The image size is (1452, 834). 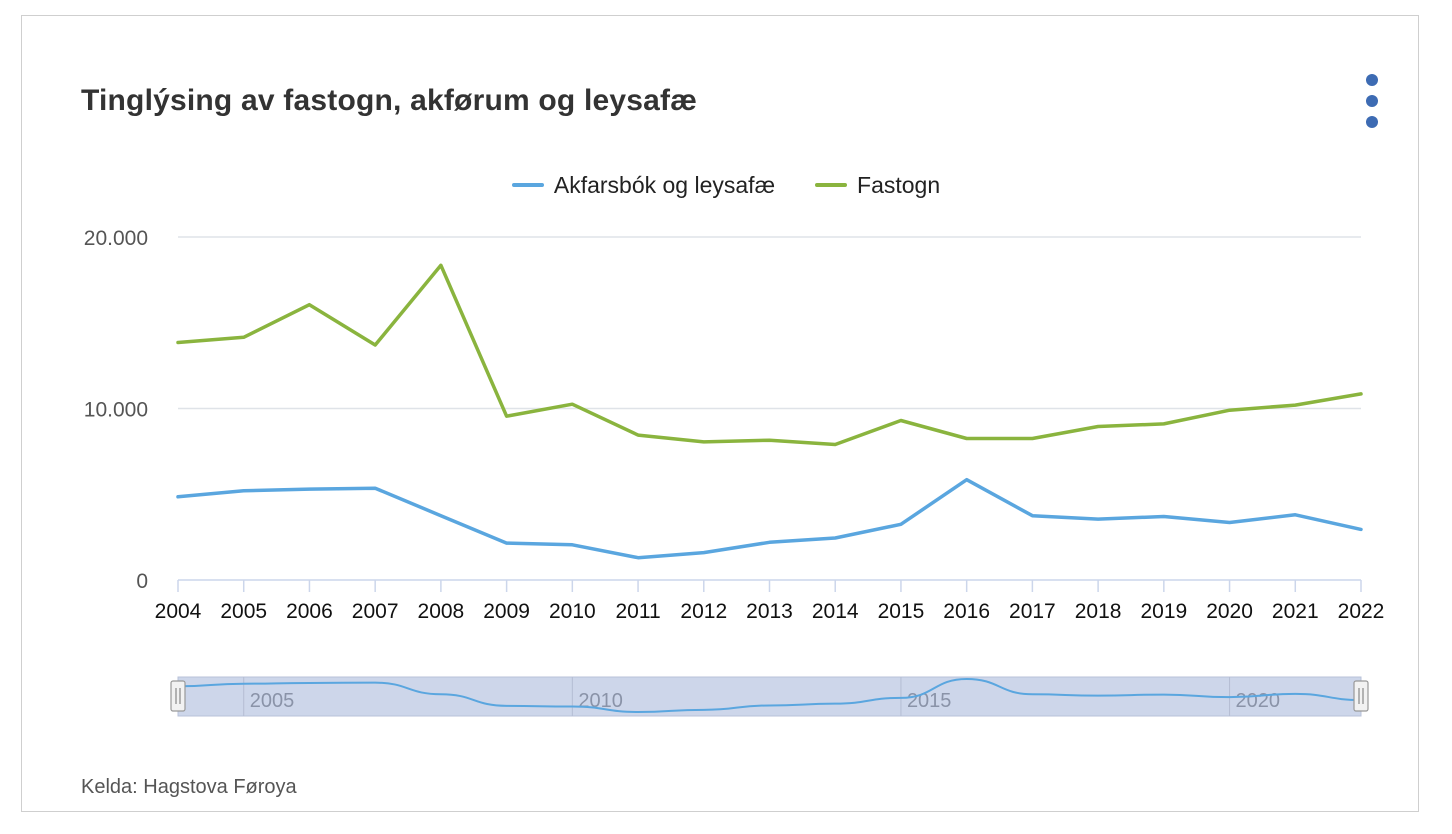 I want to click on x-tick-label: 2015, so click(x=901, y=611).